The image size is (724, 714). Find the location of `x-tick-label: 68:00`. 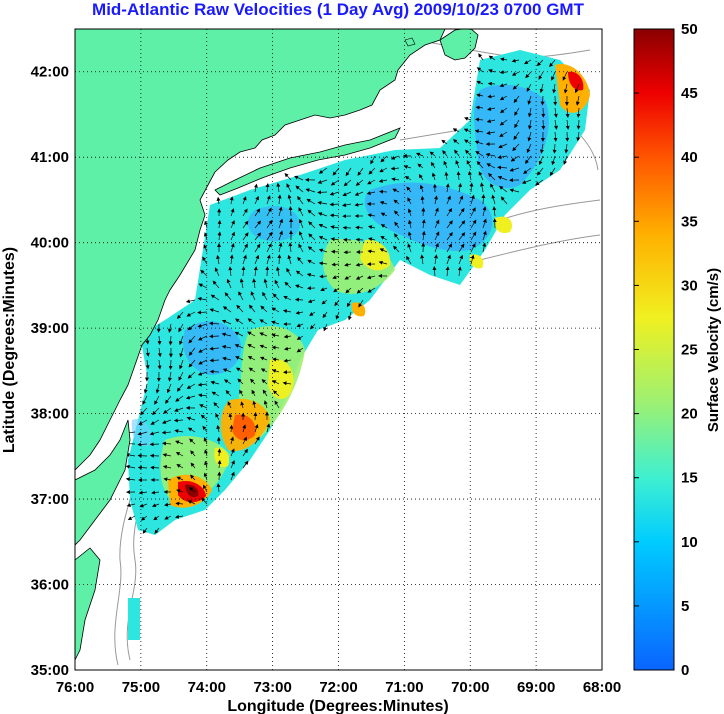

x-tick-label: 68:00 is located at coordinates (602, 687).